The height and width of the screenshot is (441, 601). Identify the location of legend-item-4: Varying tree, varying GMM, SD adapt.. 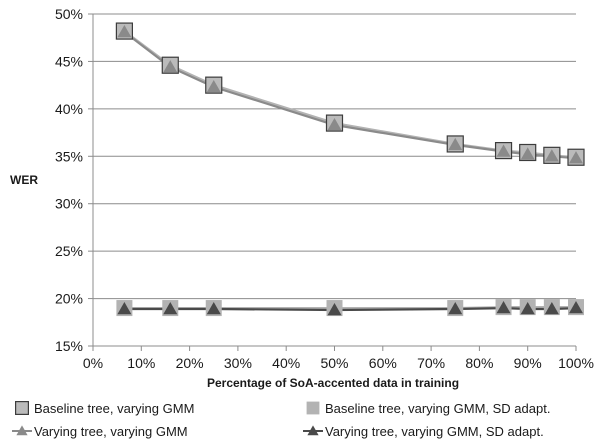
(423, 431).